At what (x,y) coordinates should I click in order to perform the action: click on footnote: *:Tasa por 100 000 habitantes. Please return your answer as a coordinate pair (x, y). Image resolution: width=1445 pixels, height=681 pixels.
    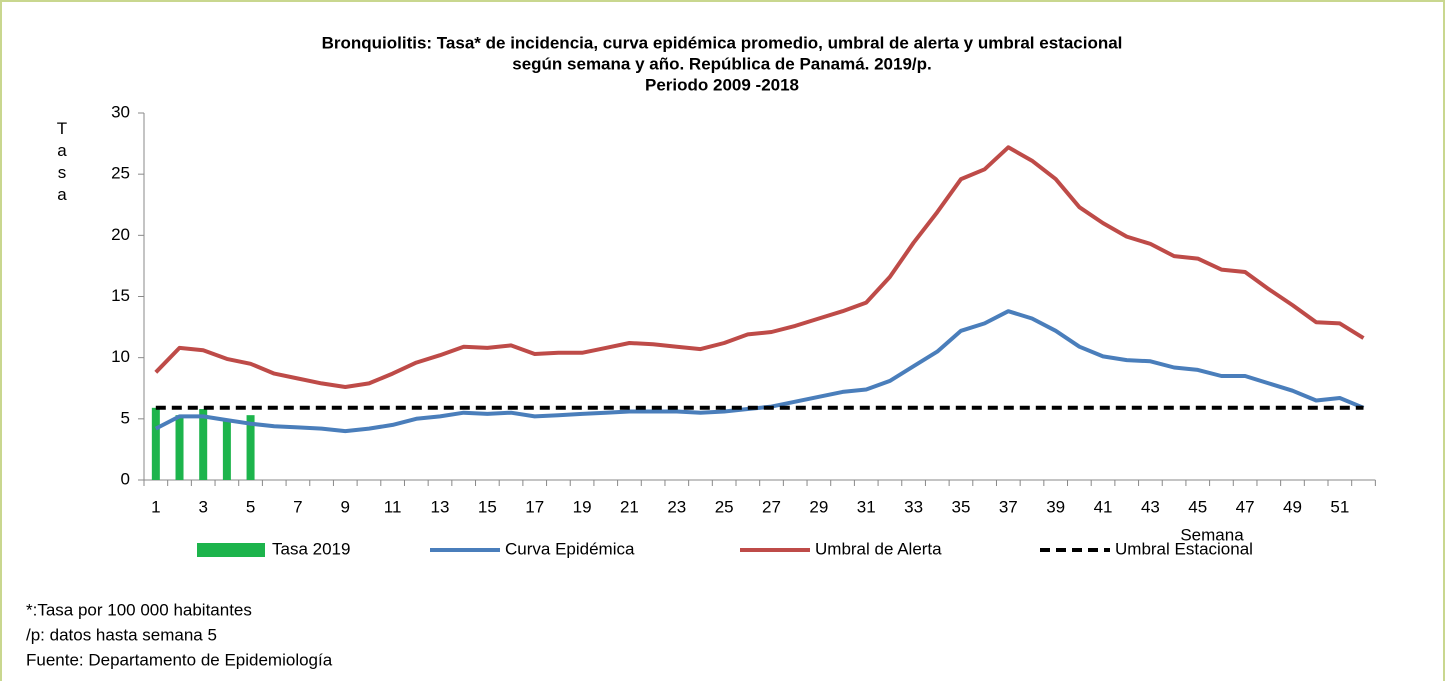
    Looking at the image, I should click on (139, 609).